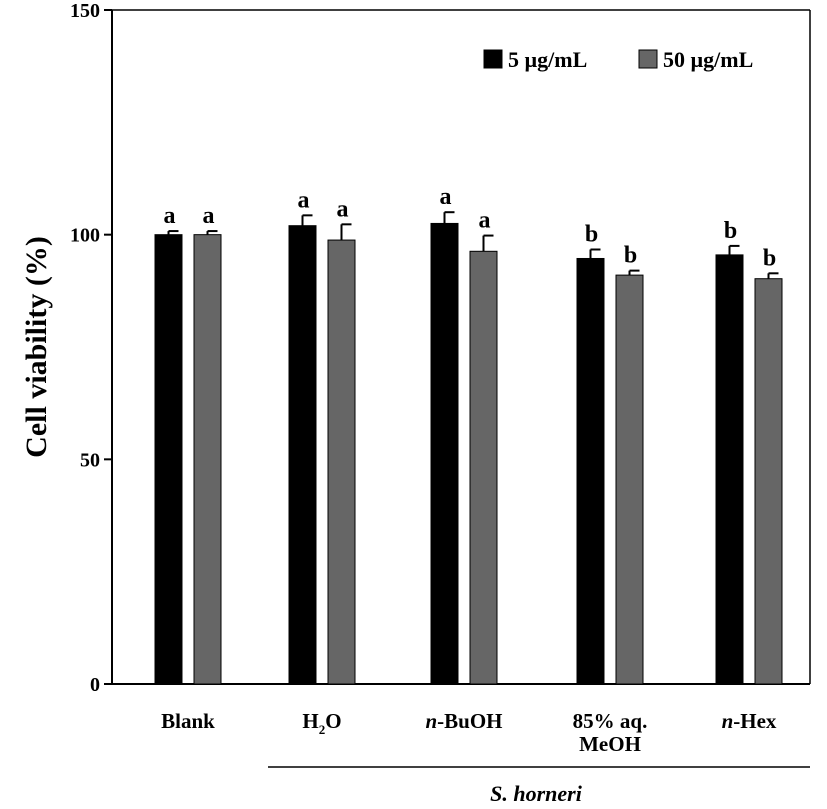 The image size is (827, 809). Describe the element at coordinates (321, 723) in the screenshot. I see `x-tick-label: H2O` at that location.